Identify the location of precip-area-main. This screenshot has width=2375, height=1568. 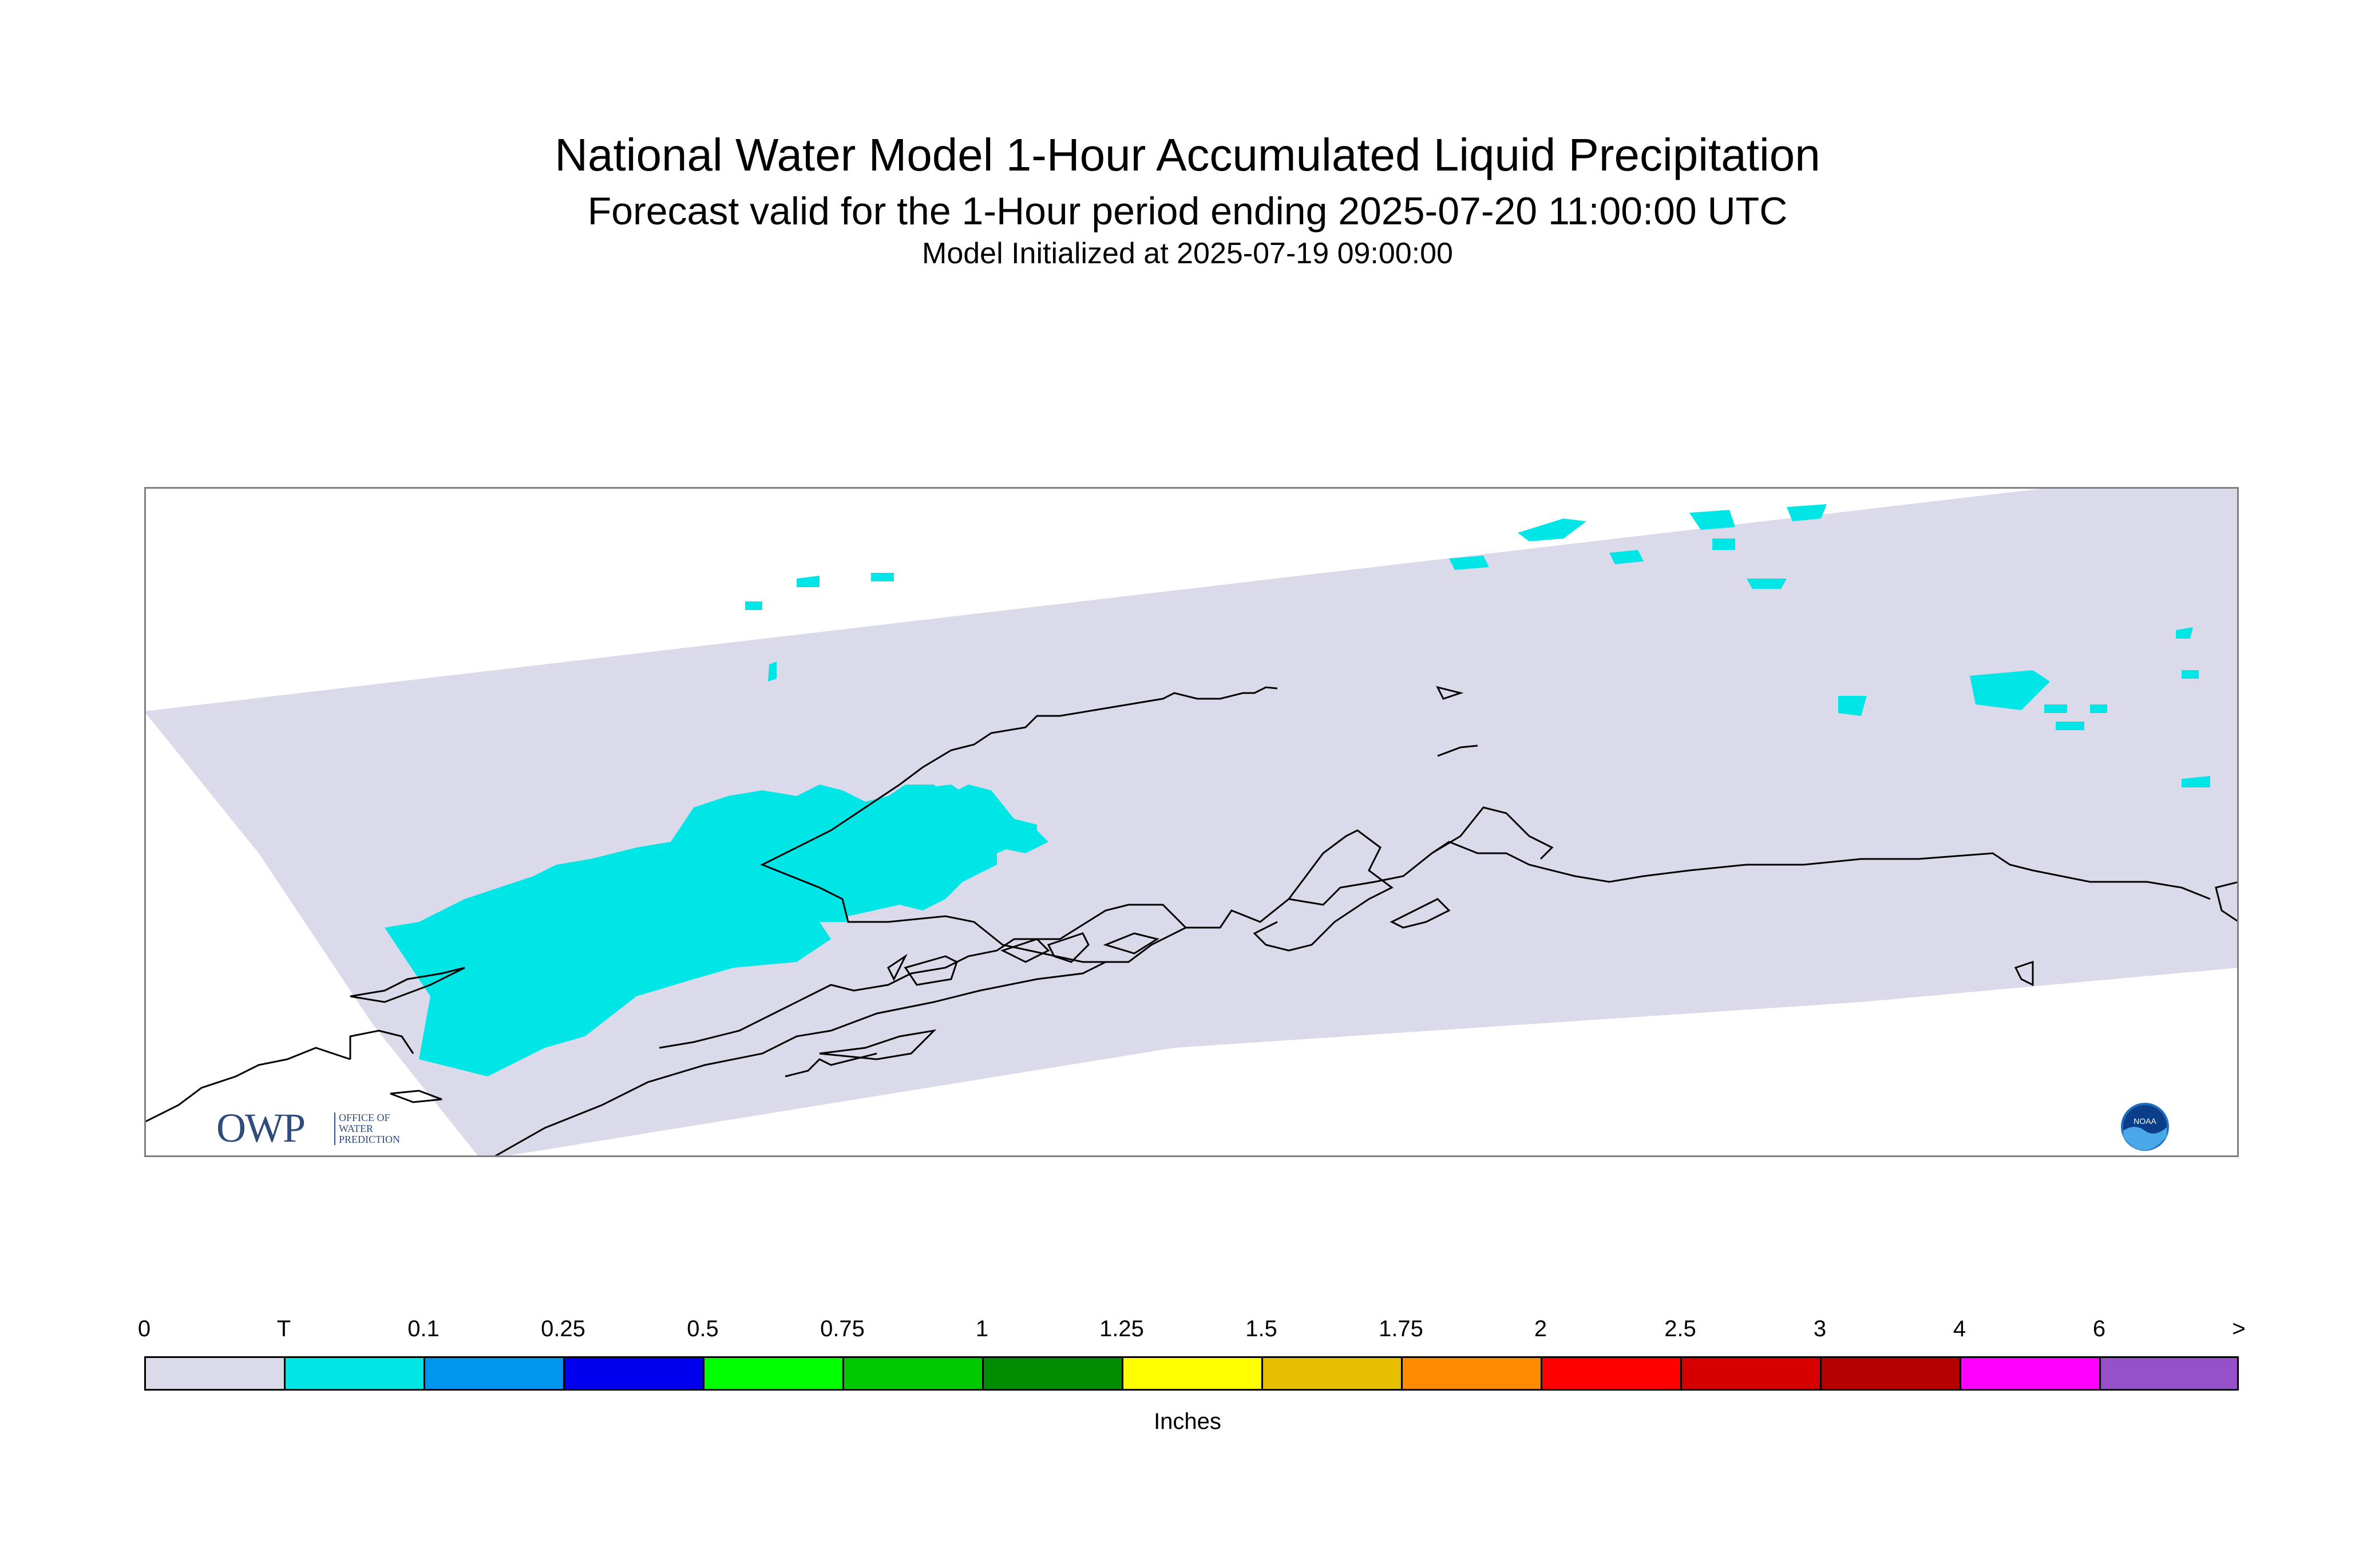
(711, 930).